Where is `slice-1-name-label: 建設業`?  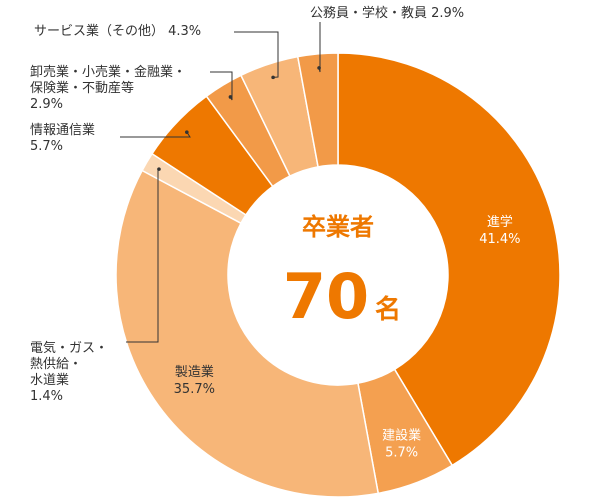
slice-1-name-label: 建設業 is located at coordinates (401, 435).